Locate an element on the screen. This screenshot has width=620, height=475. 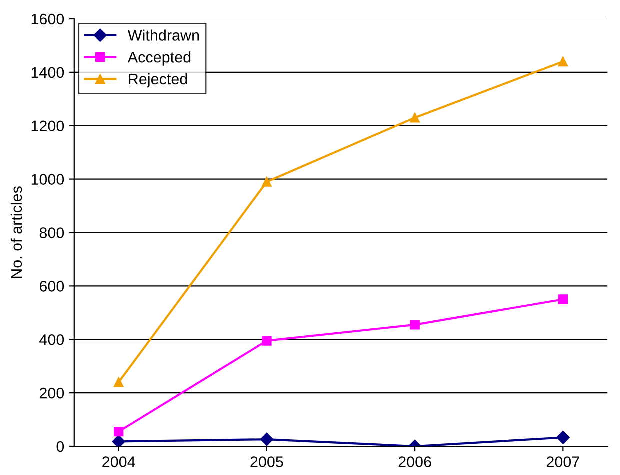
y-tick-label: 600 is located at coordinates (52, 286).